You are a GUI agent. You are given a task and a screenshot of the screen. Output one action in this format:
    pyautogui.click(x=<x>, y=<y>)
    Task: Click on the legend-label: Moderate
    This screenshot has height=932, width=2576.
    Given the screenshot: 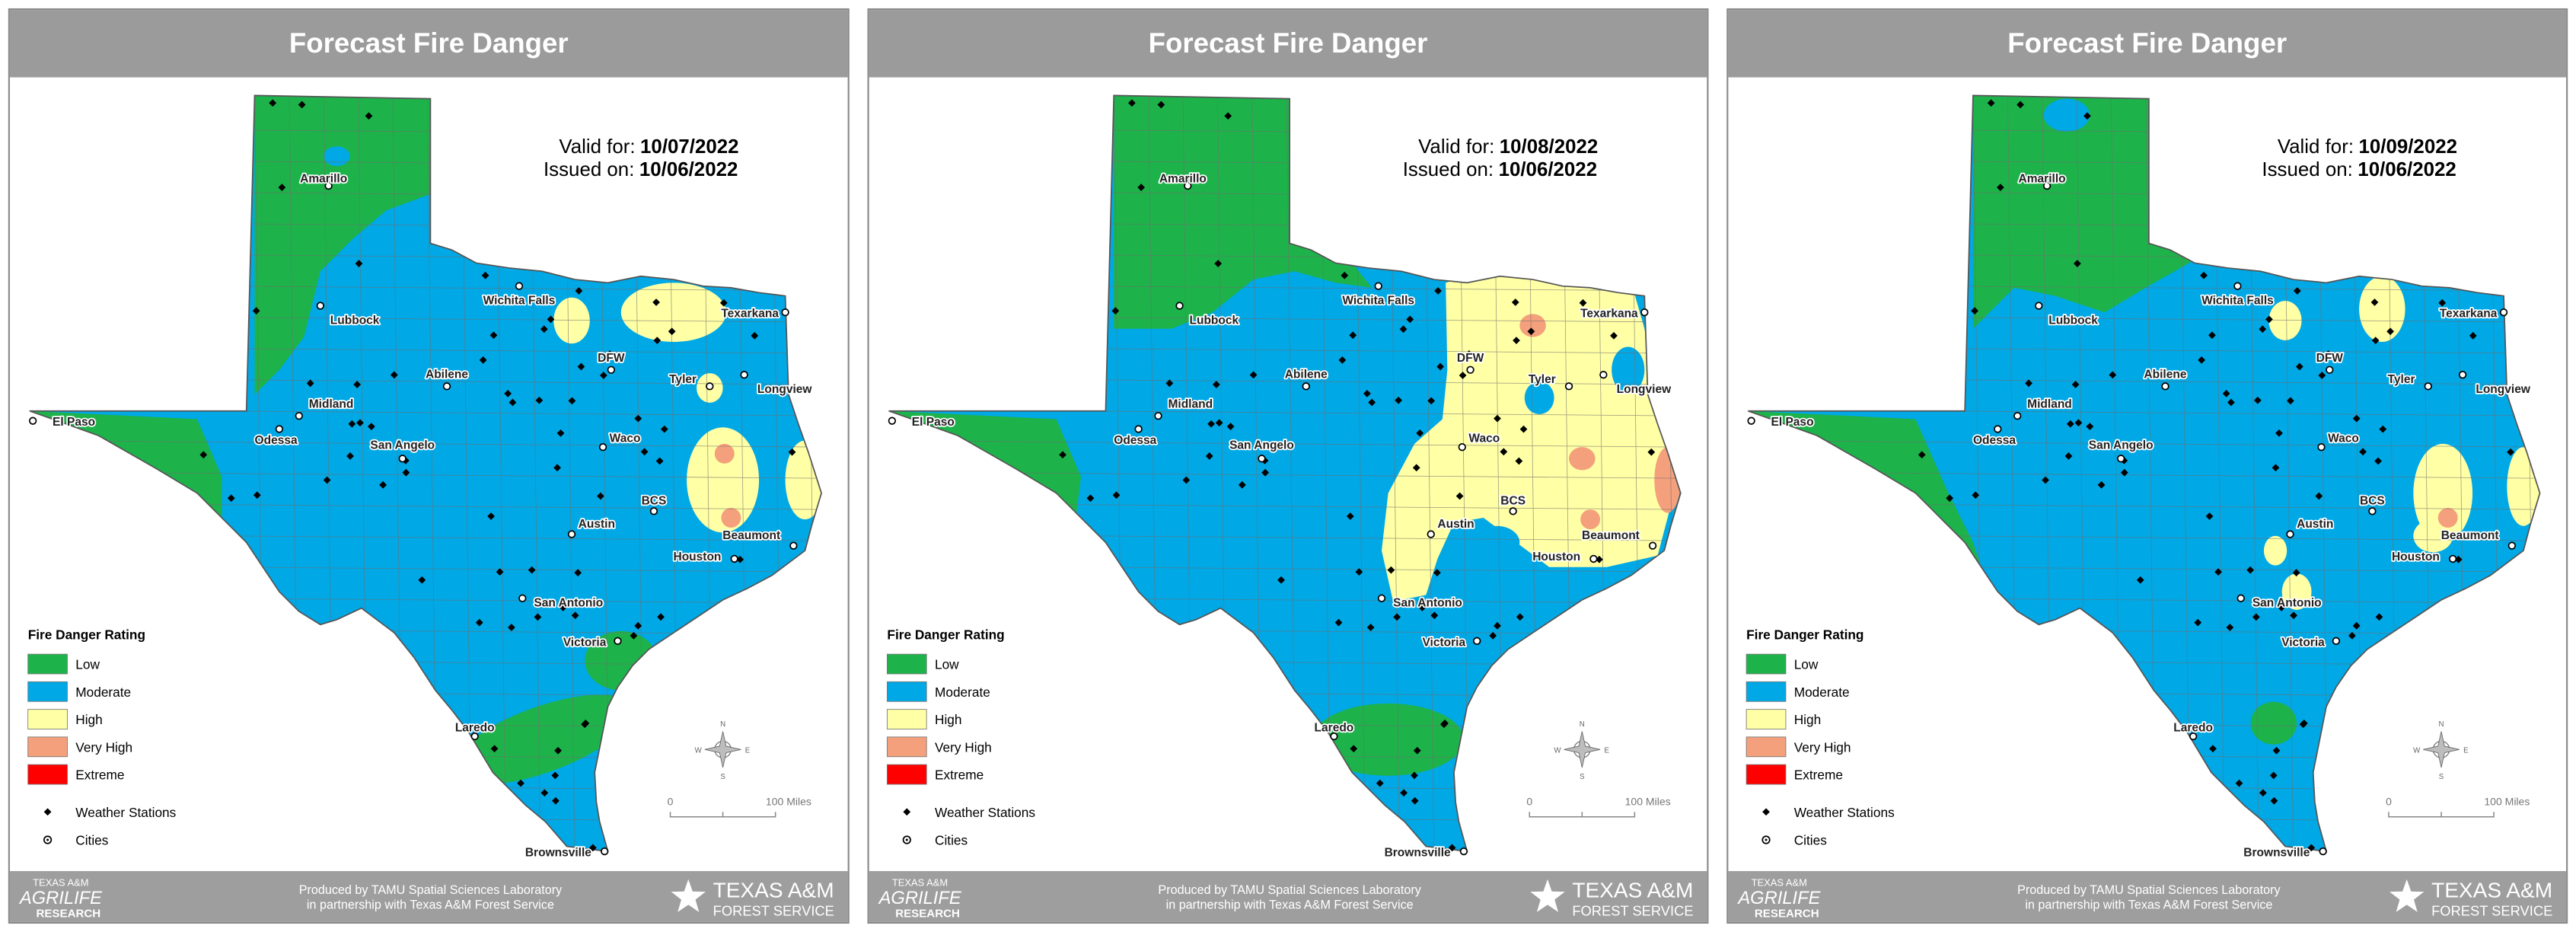 What is the action you would take?
    pyautogui.click(x=1822, y=692)
    